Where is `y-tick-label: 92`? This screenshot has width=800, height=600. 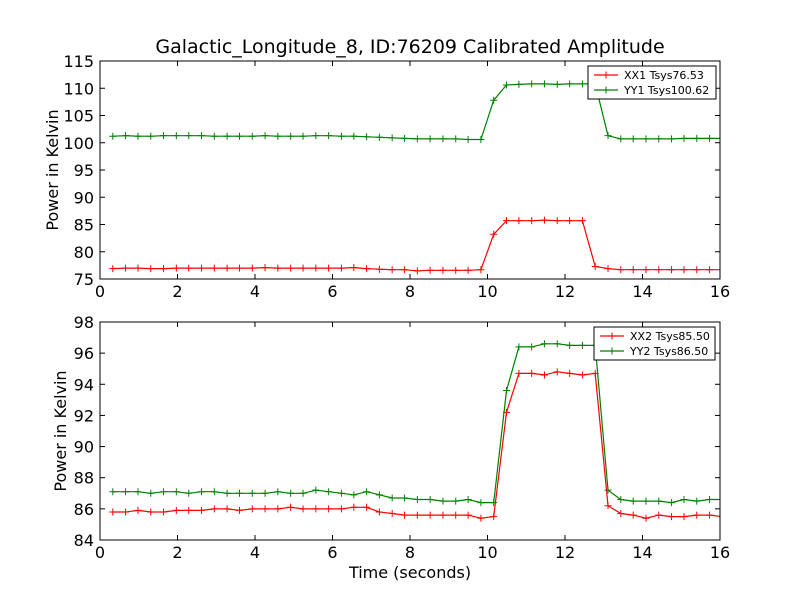
y-tick-label: 92 is located at coordinates (84, 415).